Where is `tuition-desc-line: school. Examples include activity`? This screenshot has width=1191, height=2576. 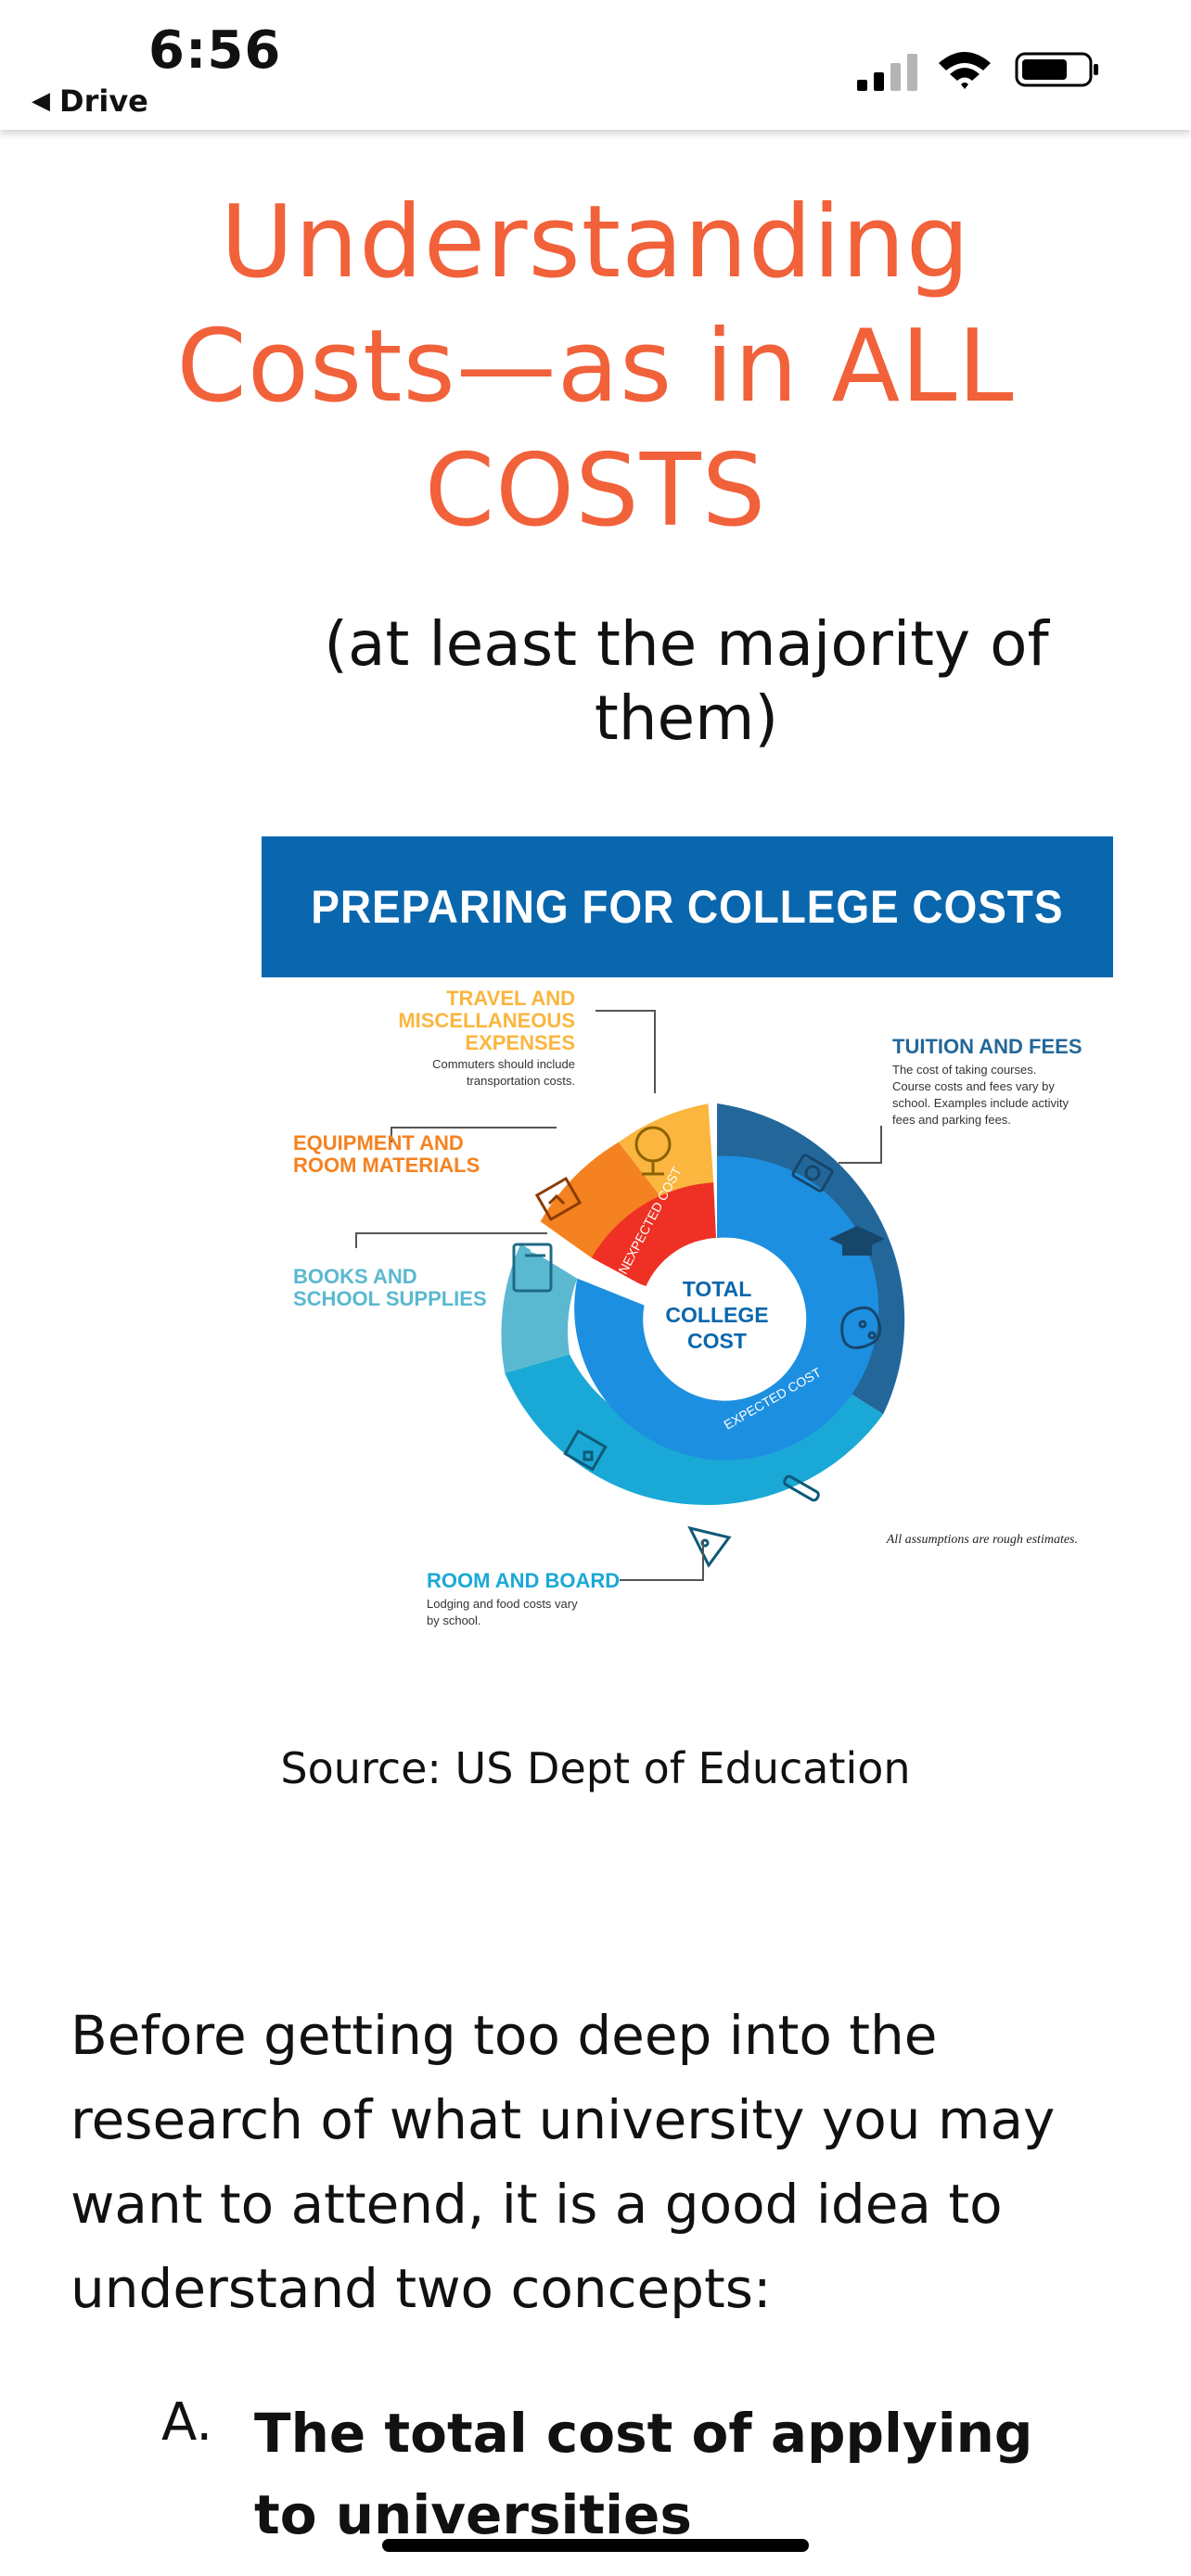
tuition-desc-line: school. Examples include activity is located at coordinates (981, 1103).